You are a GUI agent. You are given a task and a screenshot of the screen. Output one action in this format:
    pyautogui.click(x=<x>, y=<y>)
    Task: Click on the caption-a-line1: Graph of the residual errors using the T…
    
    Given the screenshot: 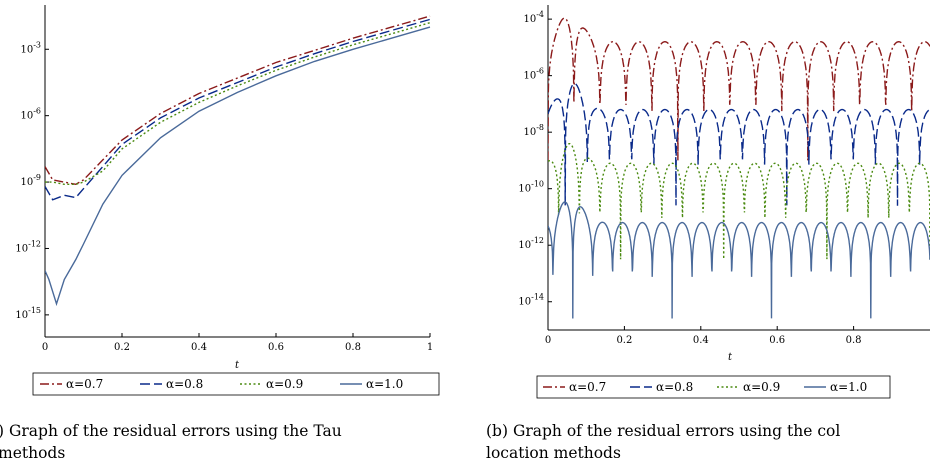 What is the action you would take?
    pyautogui.click(x=175, y=431)
    